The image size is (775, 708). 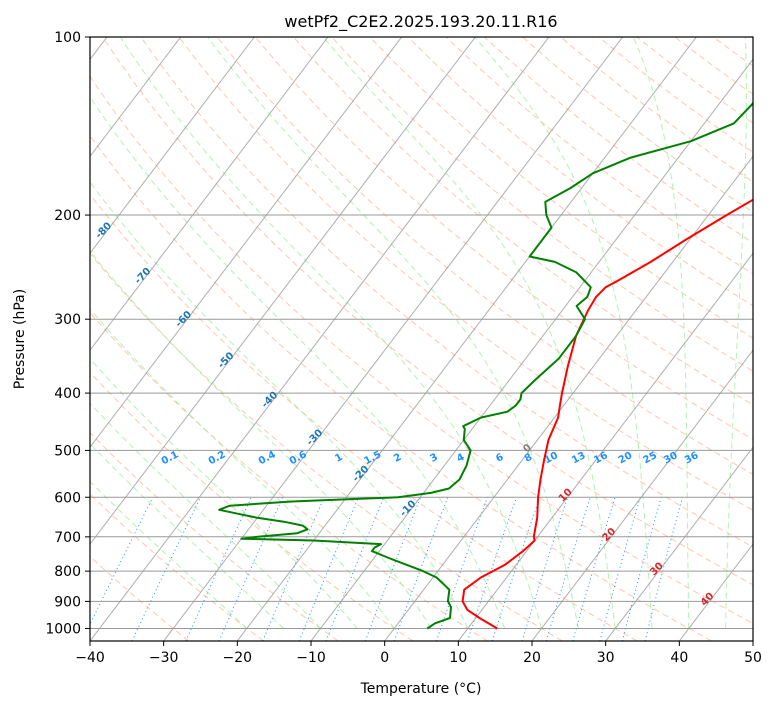 What do you see at coordinates (20, 339) in the screenshot?
I see `y-axis-title: Pressure (hPa)` at bounding box center [20, 339].